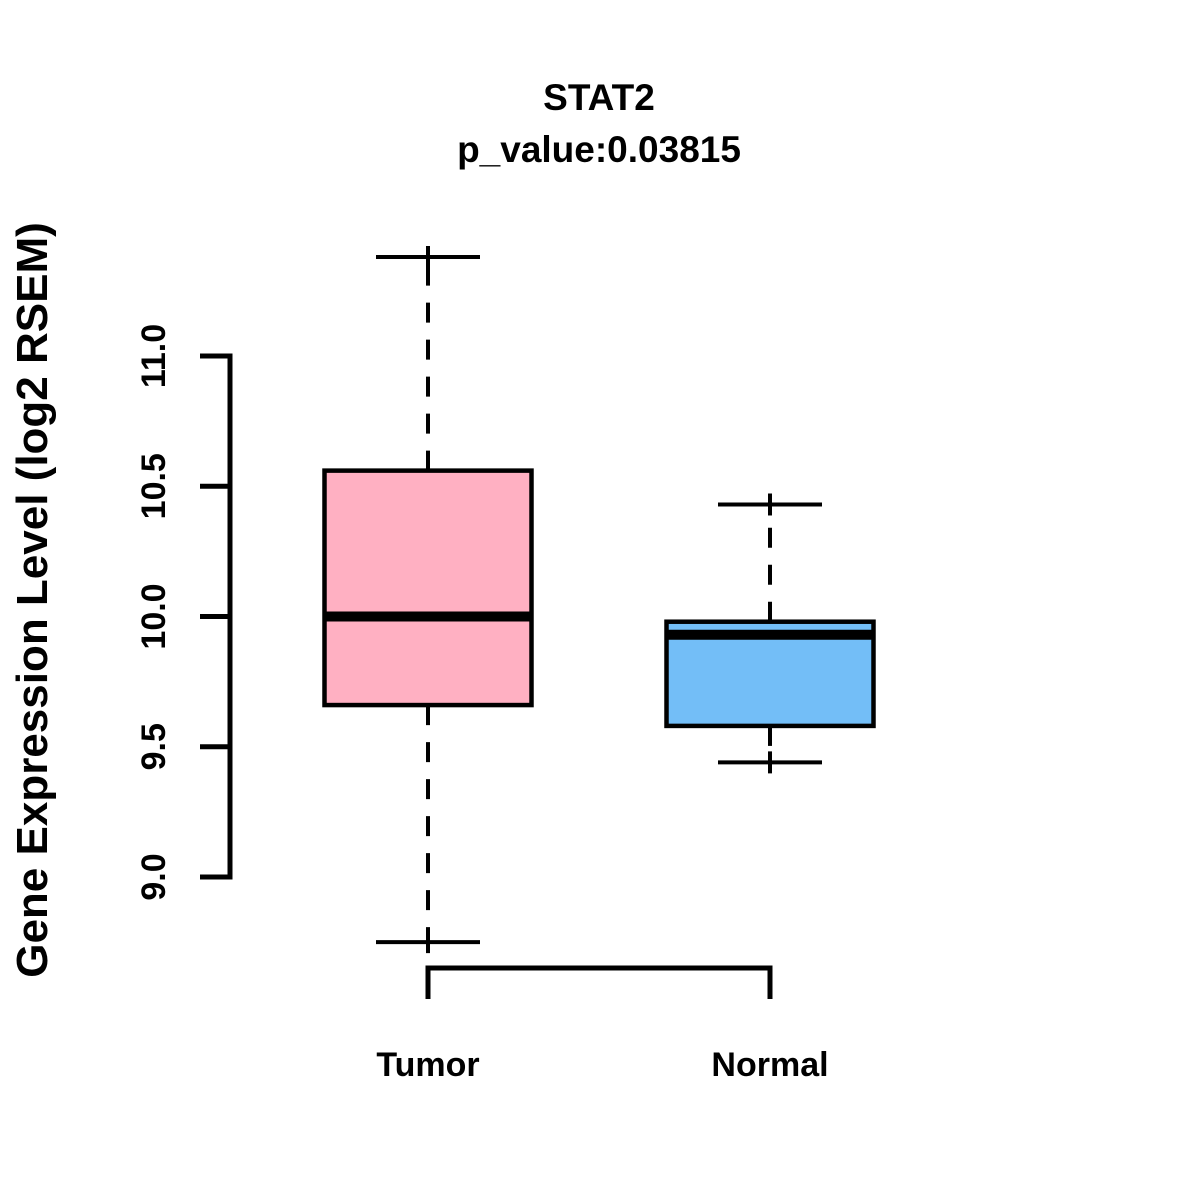  What do you see at coordinates (154, 876) in the screenshot?
I see `y-tick-label: 9.0` at bounding box center [154, 876].